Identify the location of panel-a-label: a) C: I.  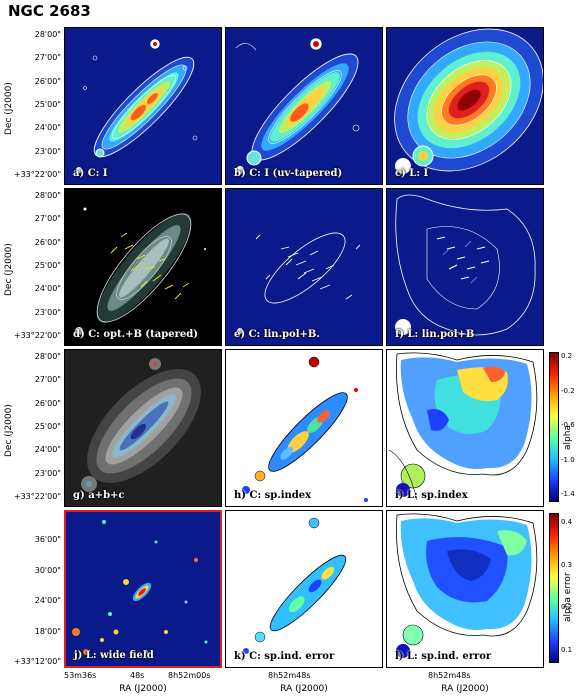
(90, 173).